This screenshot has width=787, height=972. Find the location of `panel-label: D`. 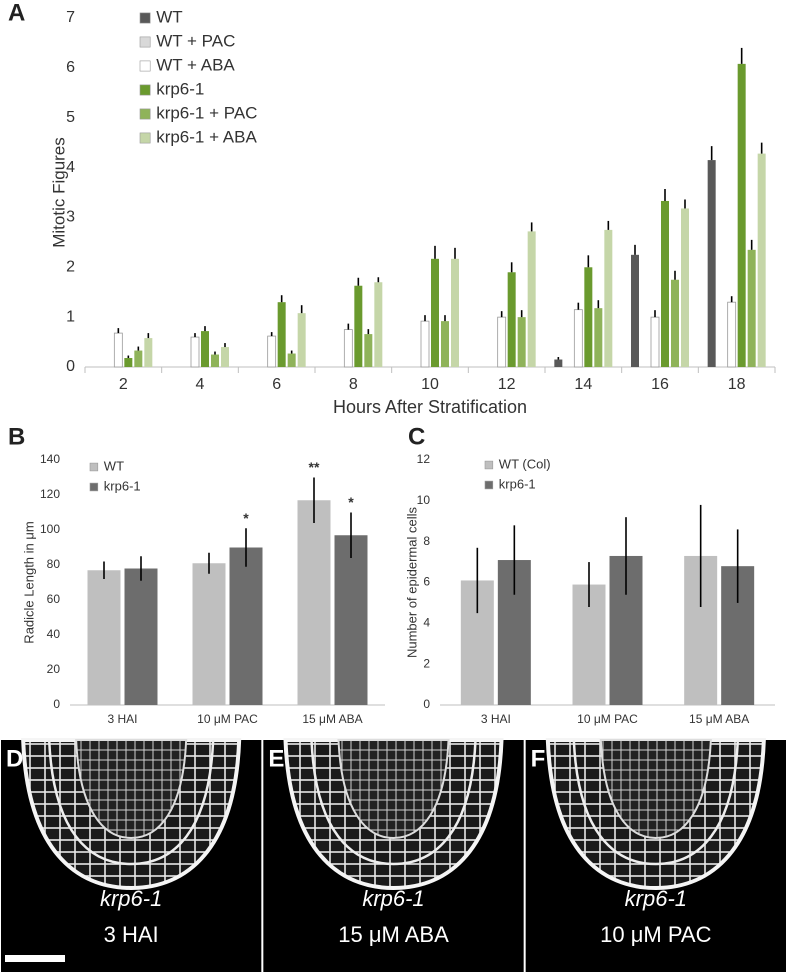

panel-label: D is located at coordinates (14, 758).